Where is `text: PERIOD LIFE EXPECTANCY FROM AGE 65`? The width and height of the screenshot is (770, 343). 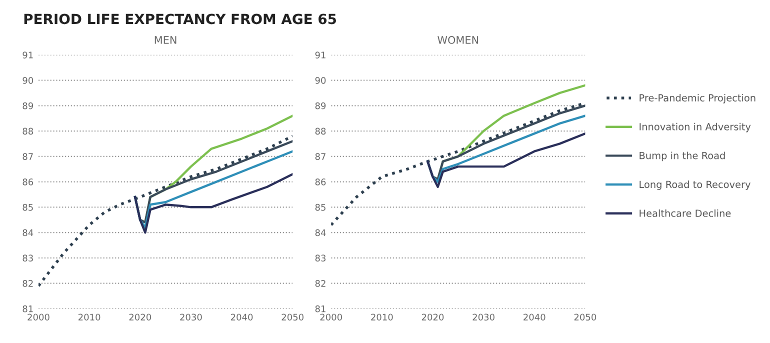
text: PERIOD LIFE EXPECTANCY FROM AGE 65 is located at coordinates (180, 19).